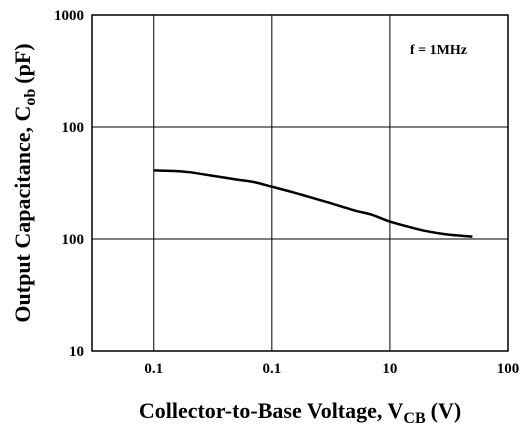 The width and height of the screenshot is (520, 428). Describe the element at coordinates (313, 203) in the screenshot. I see `series-line` at that location.